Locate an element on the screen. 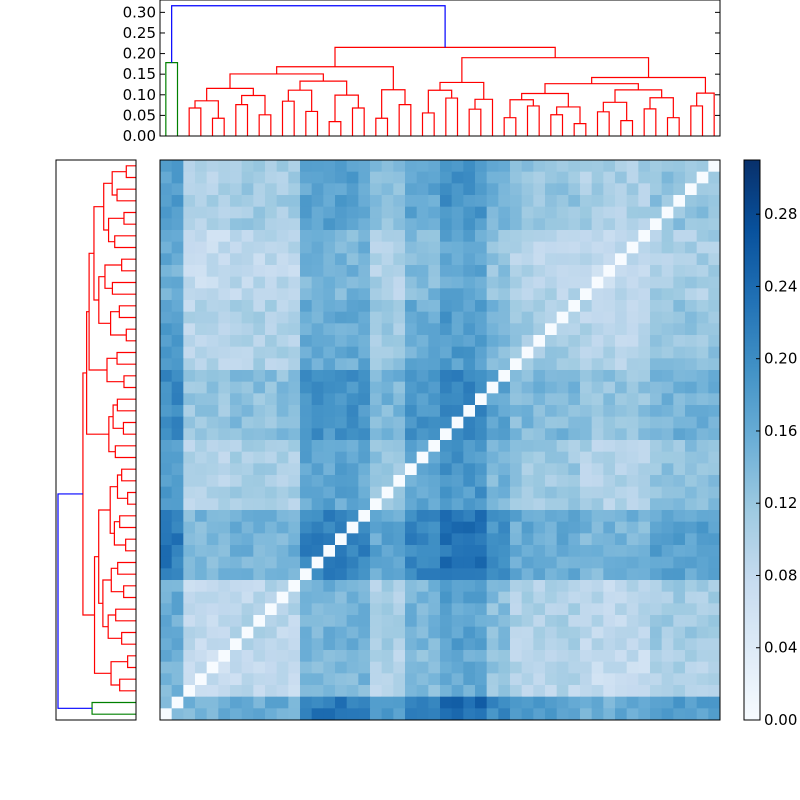 The width and height of the screenshot is (800, 800). y-tick-label: 0.15 is located at coordinates (139, 74).